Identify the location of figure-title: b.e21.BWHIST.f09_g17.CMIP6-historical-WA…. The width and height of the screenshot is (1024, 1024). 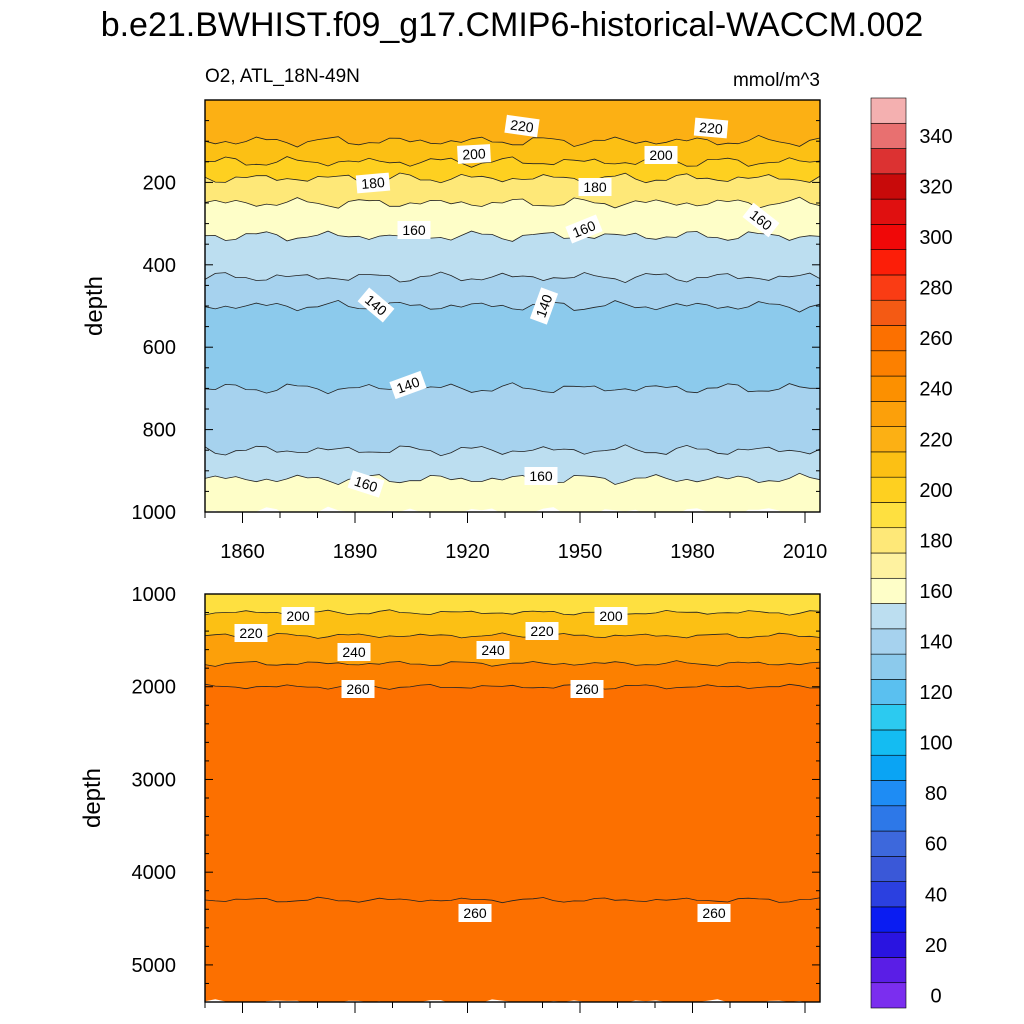
(512, 25).